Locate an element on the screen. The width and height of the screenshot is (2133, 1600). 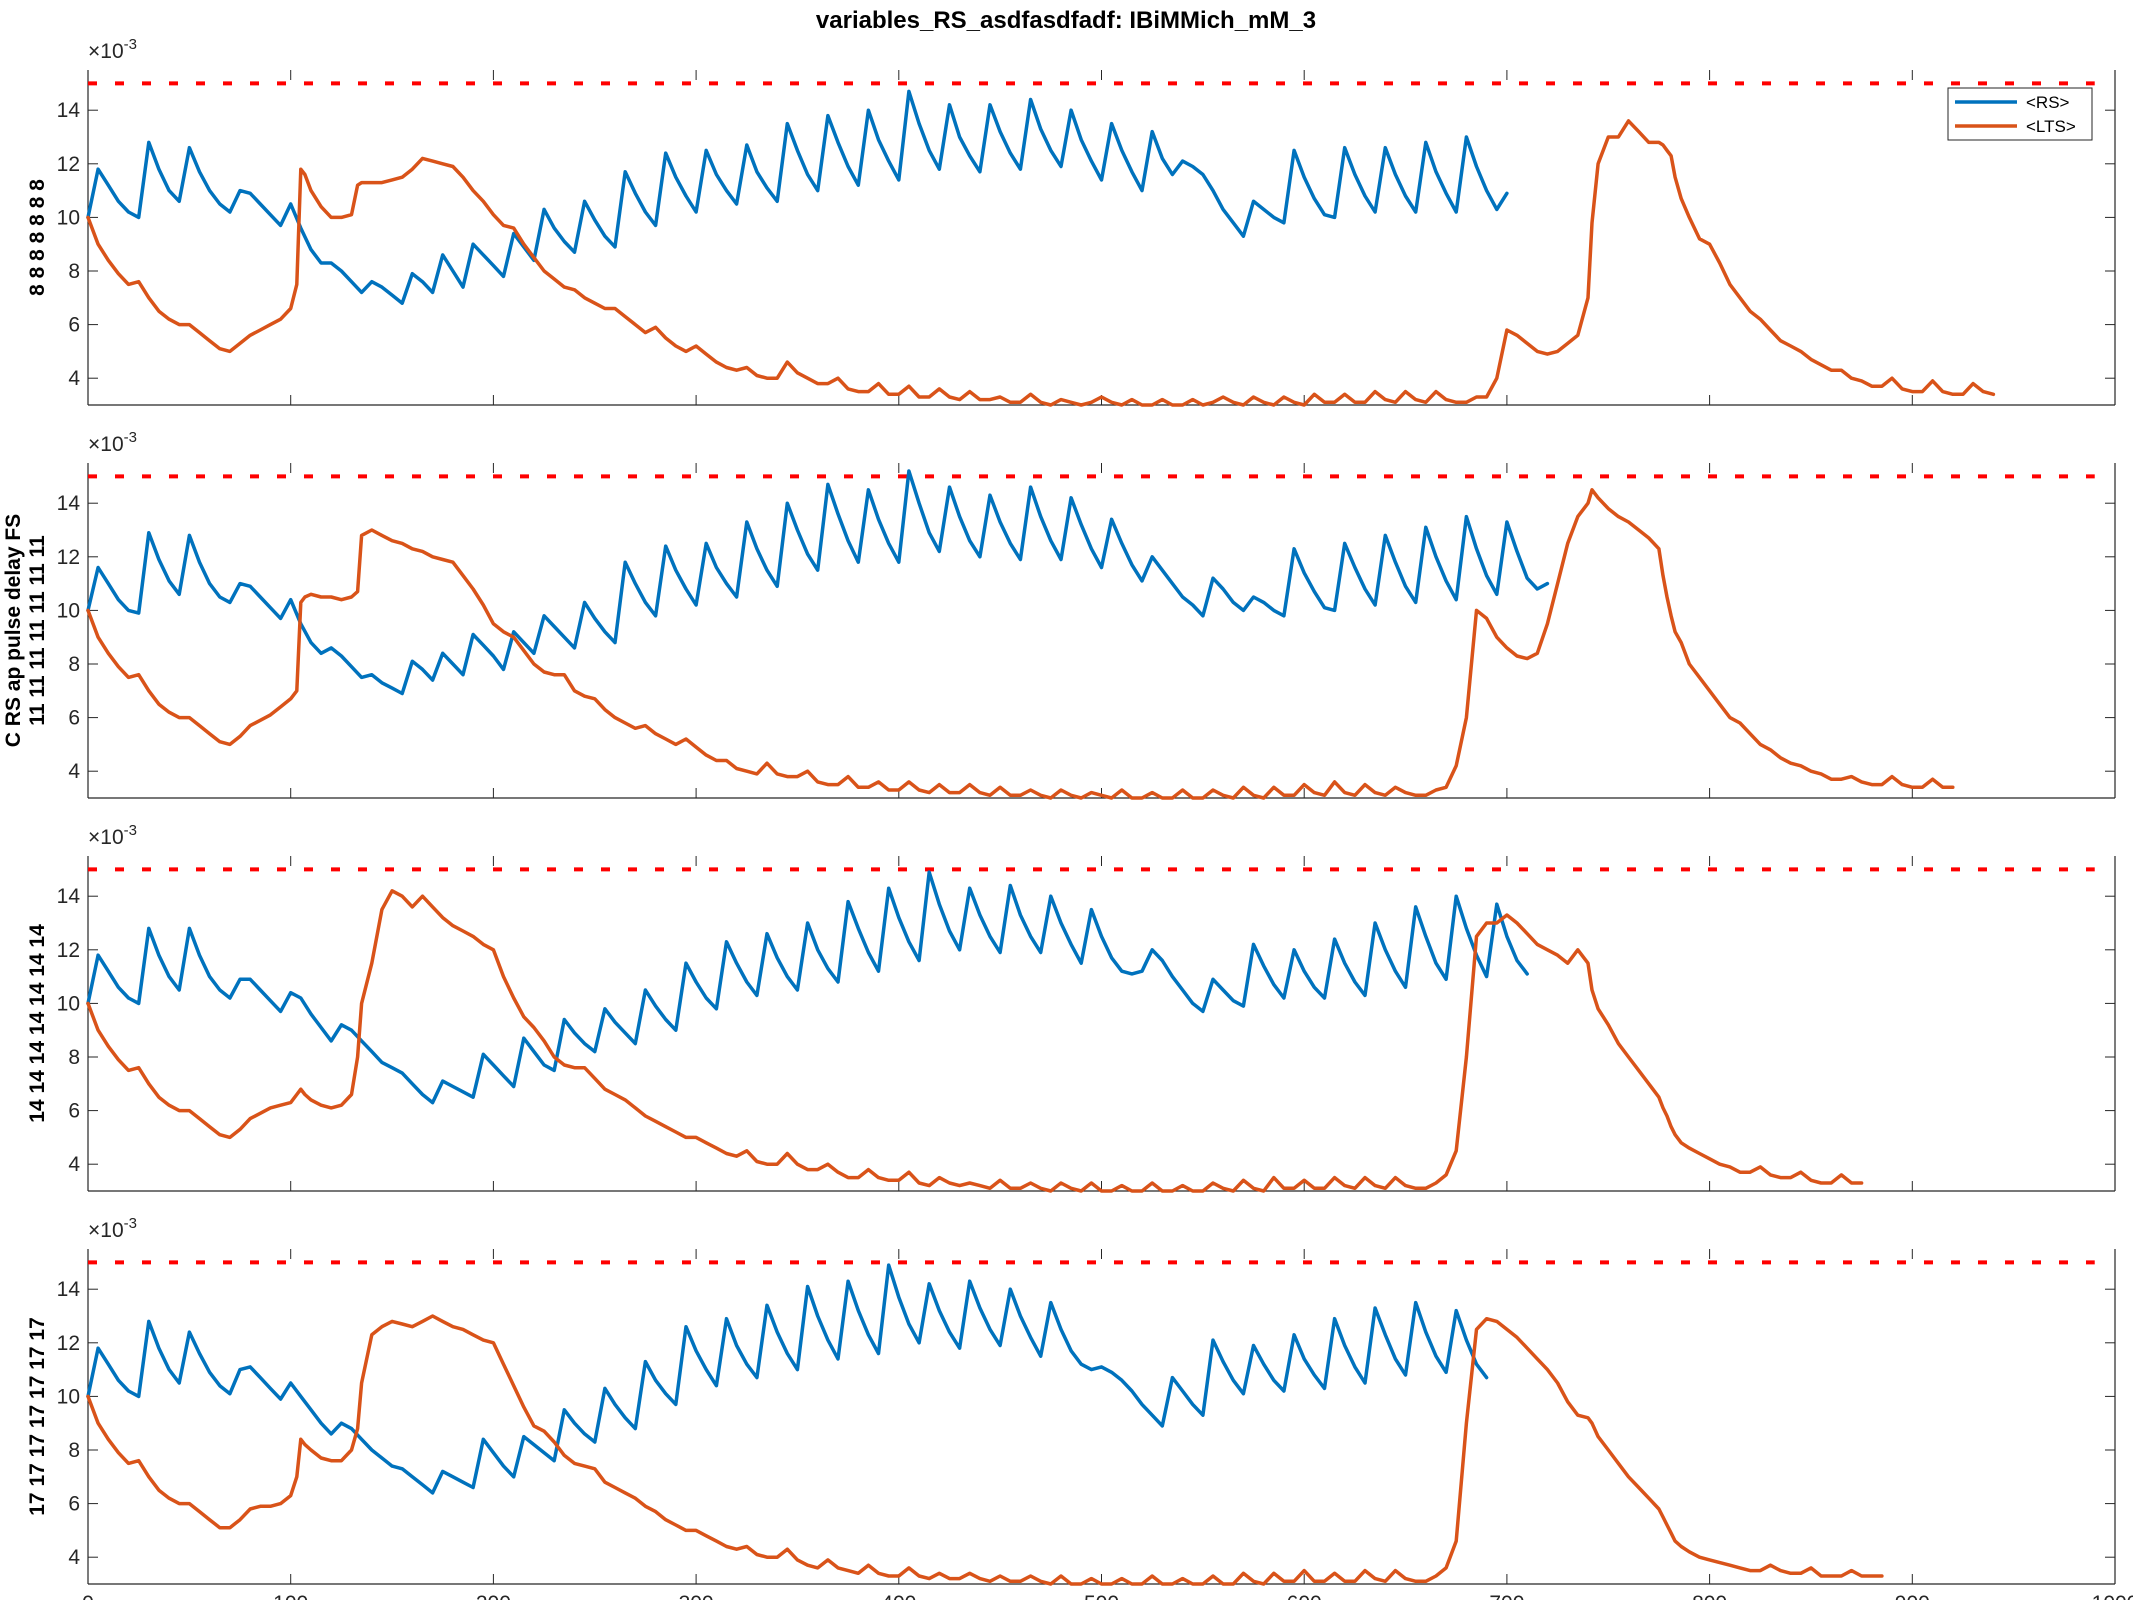
legend-box is located at coordinates (2020, 114).